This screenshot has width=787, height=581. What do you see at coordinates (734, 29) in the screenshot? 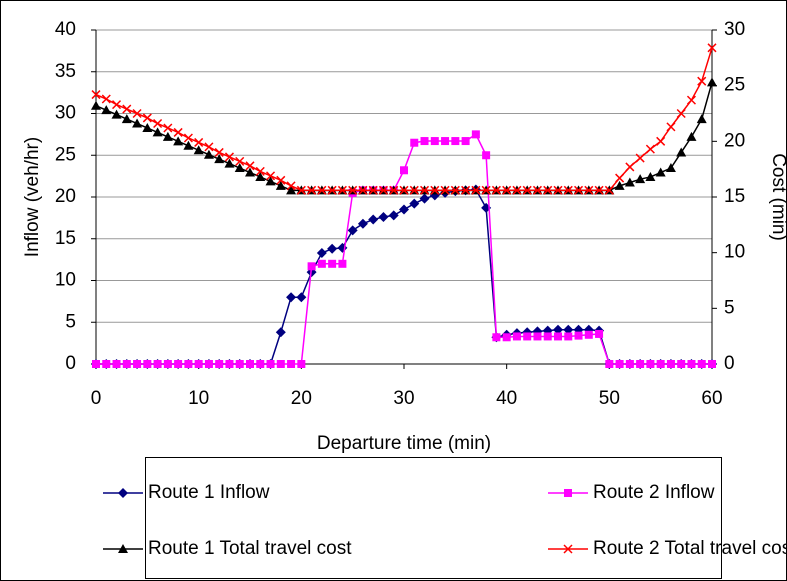
I see `y2-tick-label: 30` at bounding box center [734, 29].